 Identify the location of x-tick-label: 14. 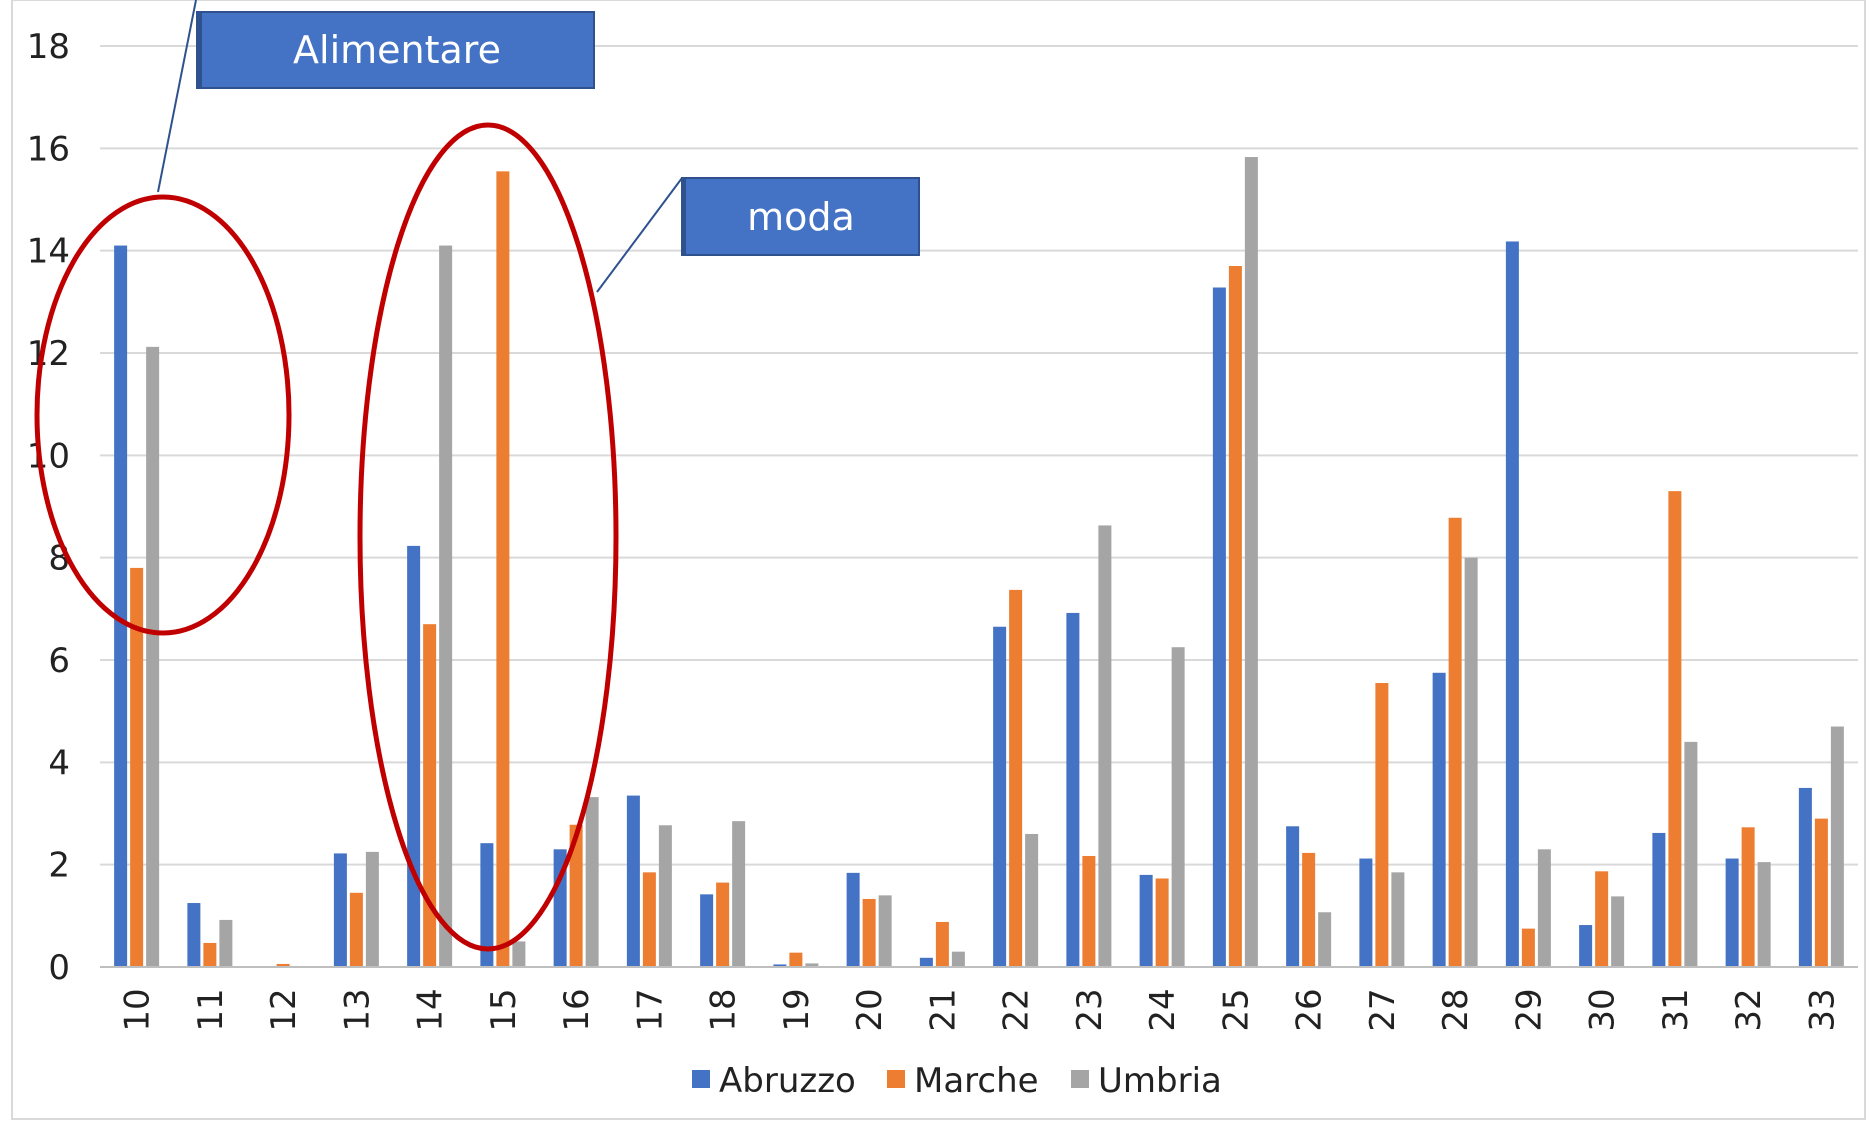
(431, 1009).